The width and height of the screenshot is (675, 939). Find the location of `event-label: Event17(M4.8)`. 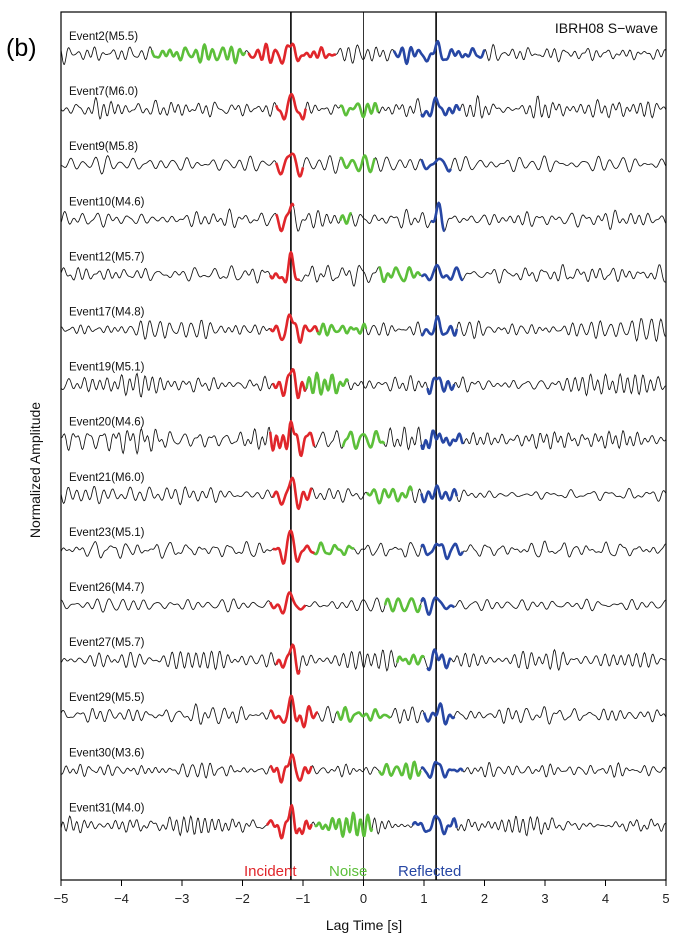

event-label: Event17(M4.8) is located at coordinates (107, 313).